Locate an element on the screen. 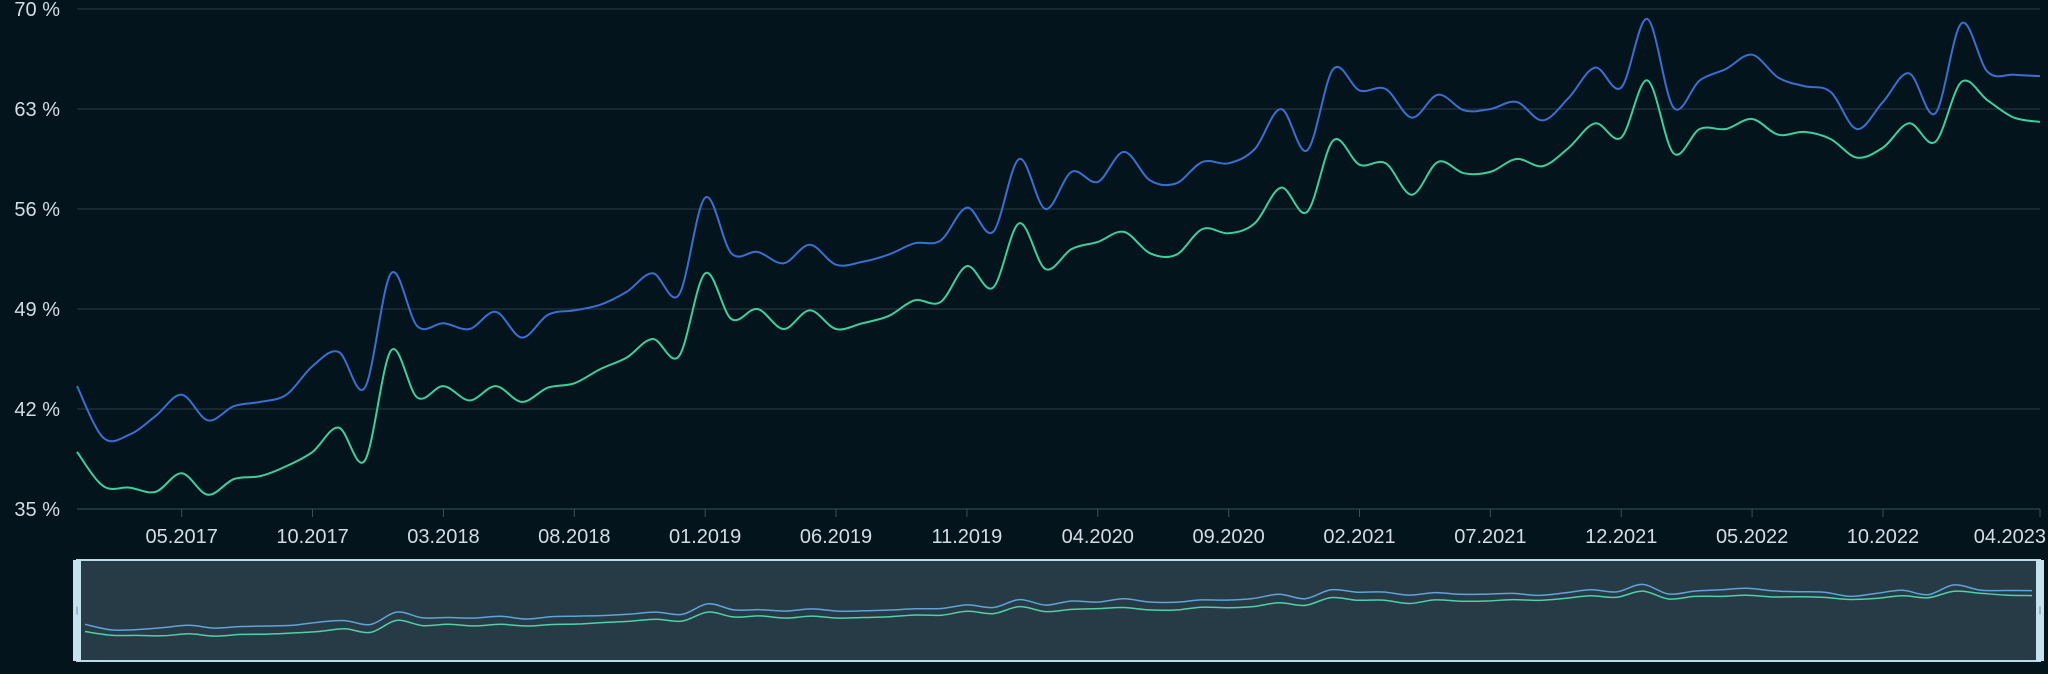 Image resolution: width=2048 pixels, height=674 pixels. x-tick-label: 04.2020 is located at coordinates (1098, 537).